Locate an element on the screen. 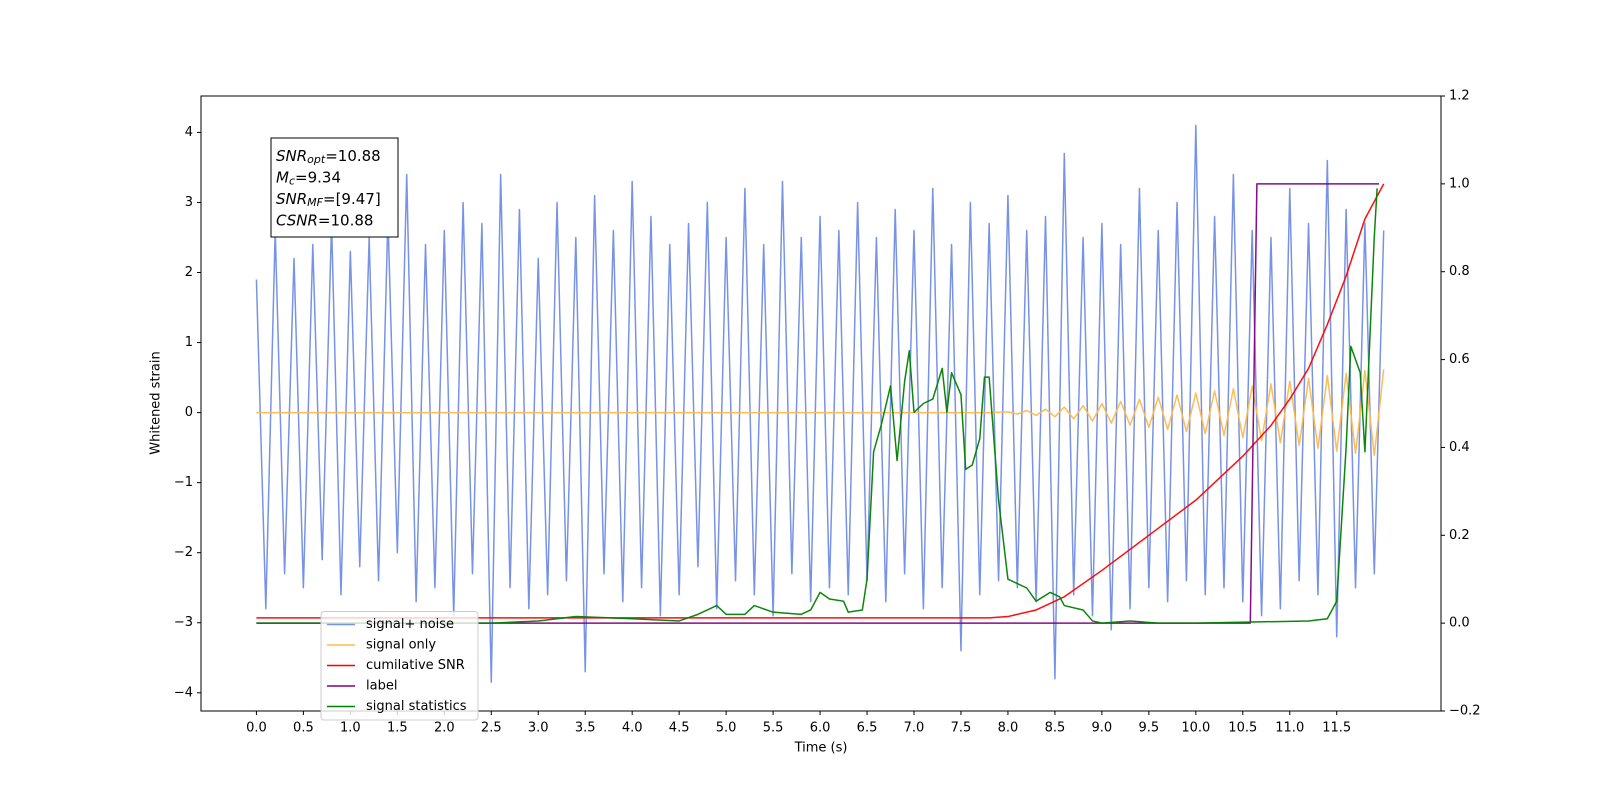  x-tick-label: 0.5 is located at coordinates (303, 728).